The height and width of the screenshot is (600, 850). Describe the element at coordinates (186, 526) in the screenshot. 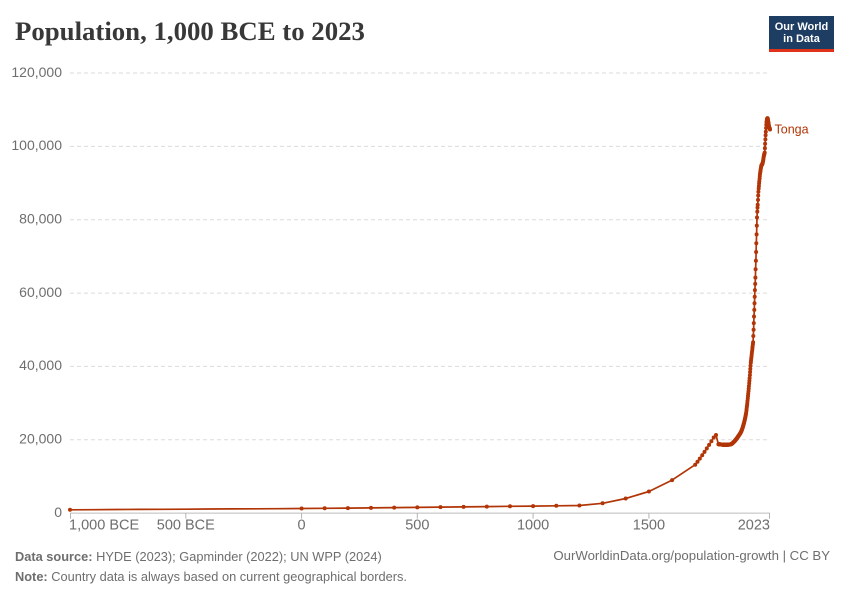

I see `svg-text: 500 BCE` at that location.